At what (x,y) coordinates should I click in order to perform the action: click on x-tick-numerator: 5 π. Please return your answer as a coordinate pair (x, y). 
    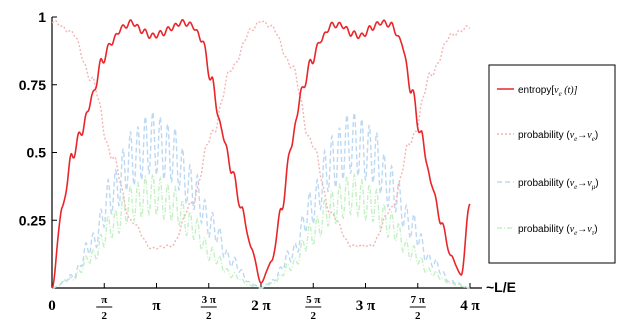
    Looking at the image, I should click on (313, 300).